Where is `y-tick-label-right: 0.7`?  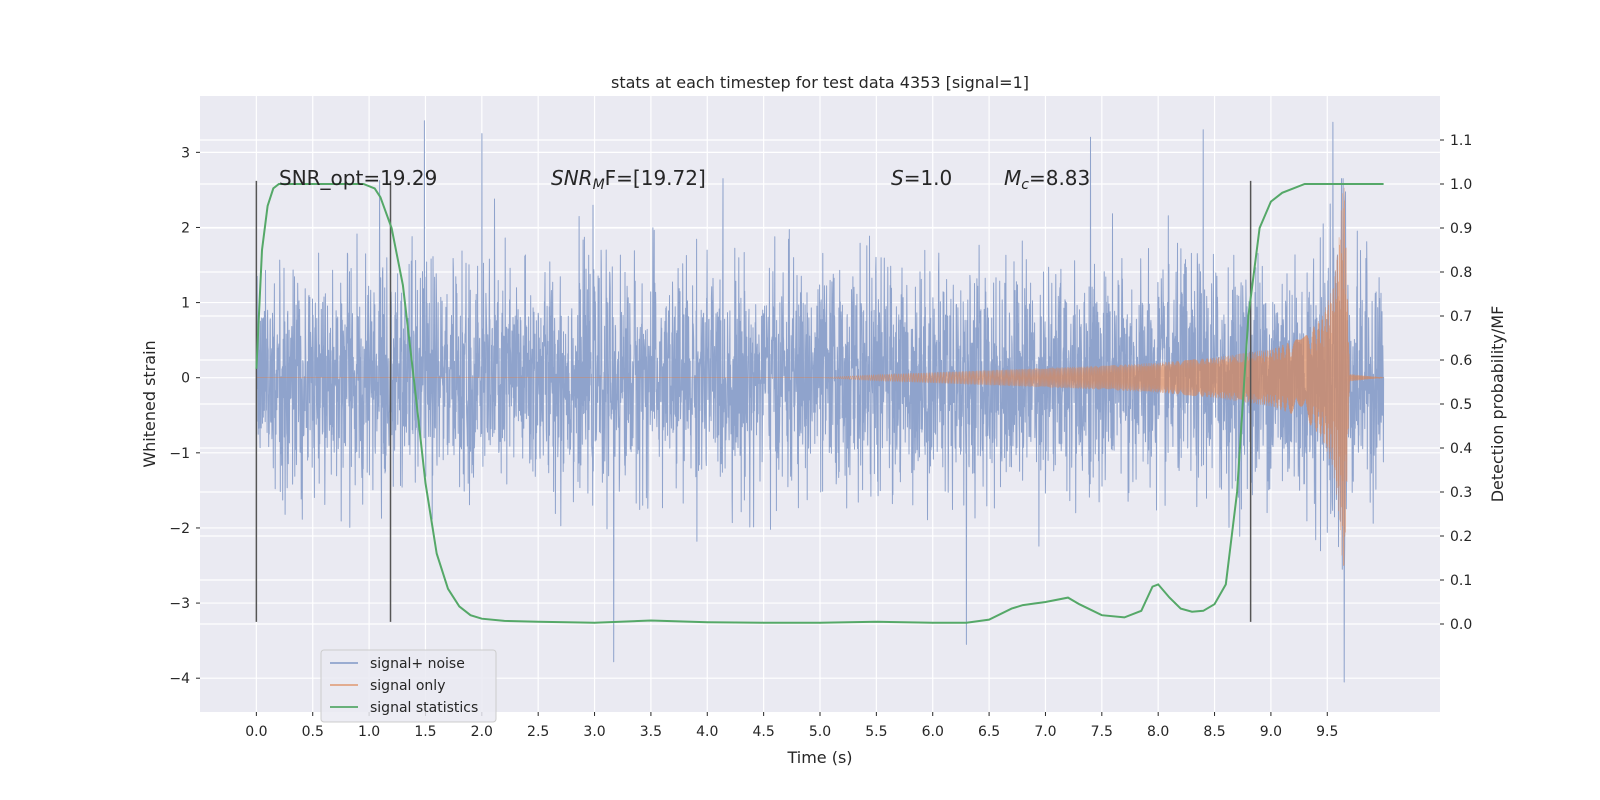 y-tick-label-right: 0.7 is located at coordinates (1461, 317).